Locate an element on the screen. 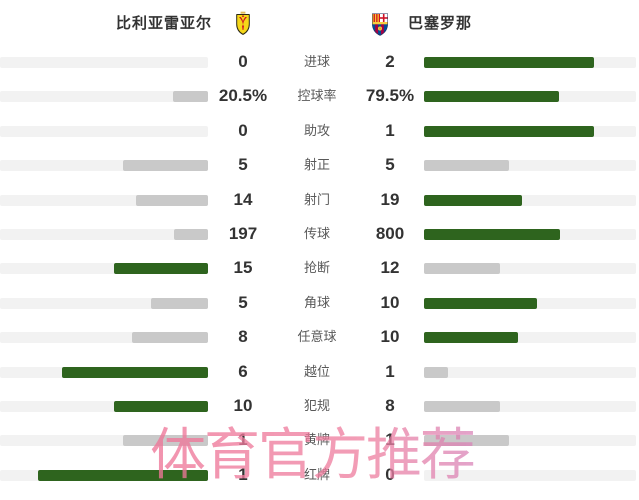 The height and width of the screenshot is (500, 639). away-stat-value: 2 is located at coordinates (390, 61).